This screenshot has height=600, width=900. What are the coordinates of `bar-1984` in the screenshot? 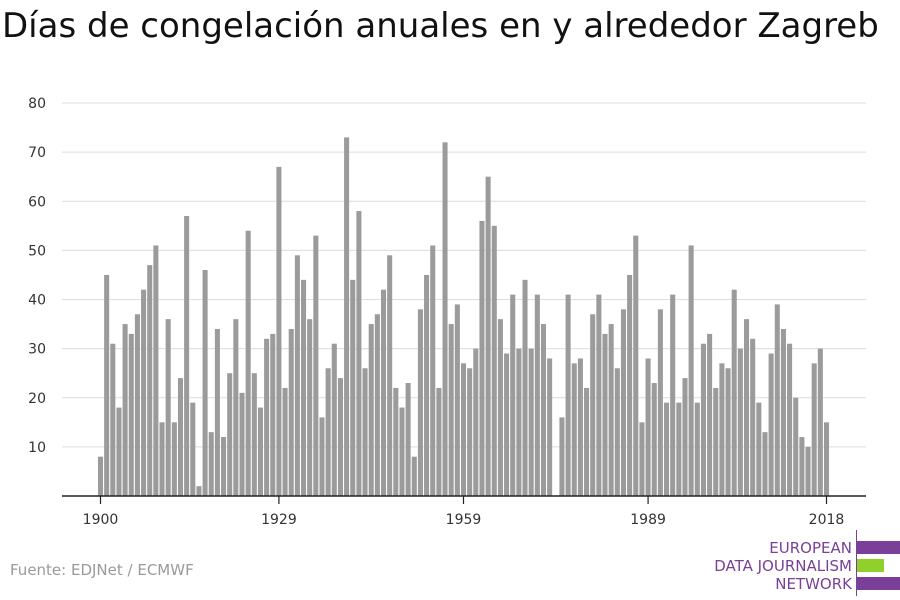 It's located at (617, 432).